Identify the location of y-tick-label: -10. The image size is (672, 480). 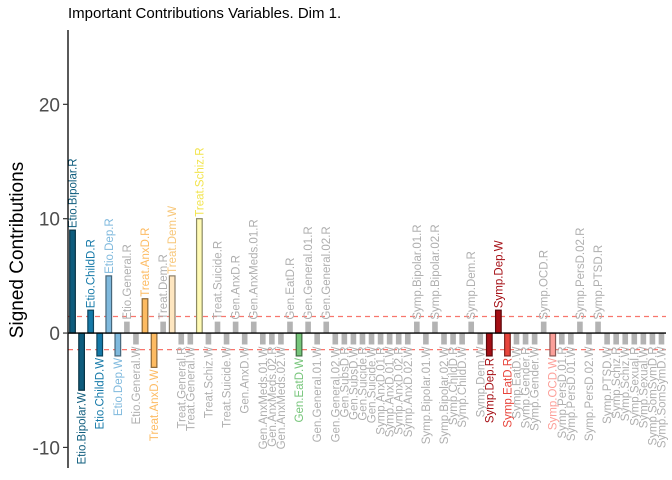
(46, 448).